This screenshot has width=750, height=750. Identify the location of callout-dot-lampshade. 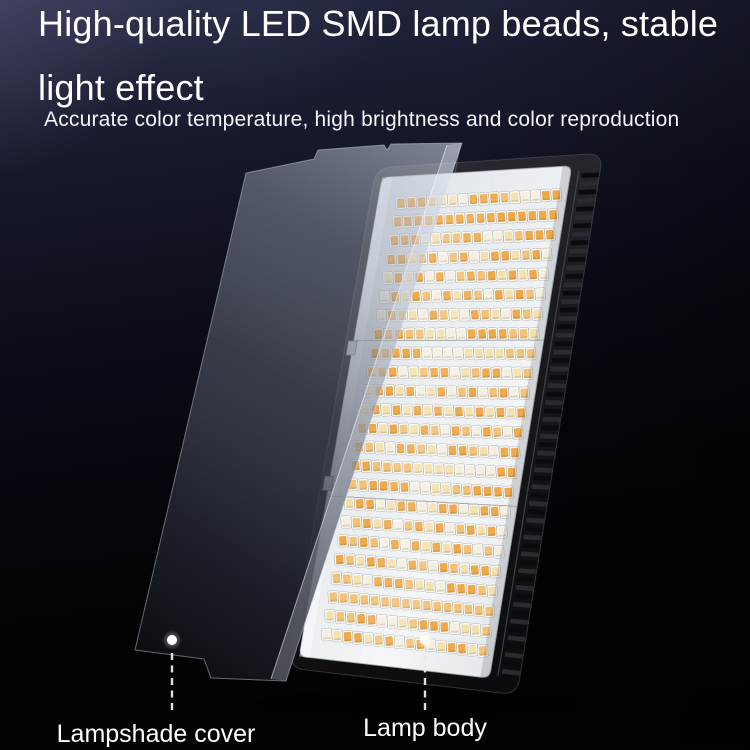
(172, 640).